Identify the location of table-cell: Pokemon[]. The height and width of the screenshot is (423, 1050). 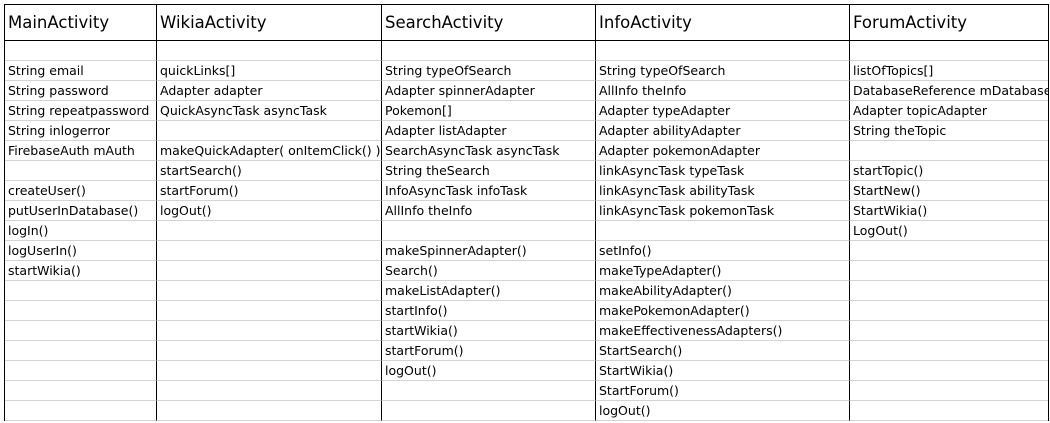
(489, 111).